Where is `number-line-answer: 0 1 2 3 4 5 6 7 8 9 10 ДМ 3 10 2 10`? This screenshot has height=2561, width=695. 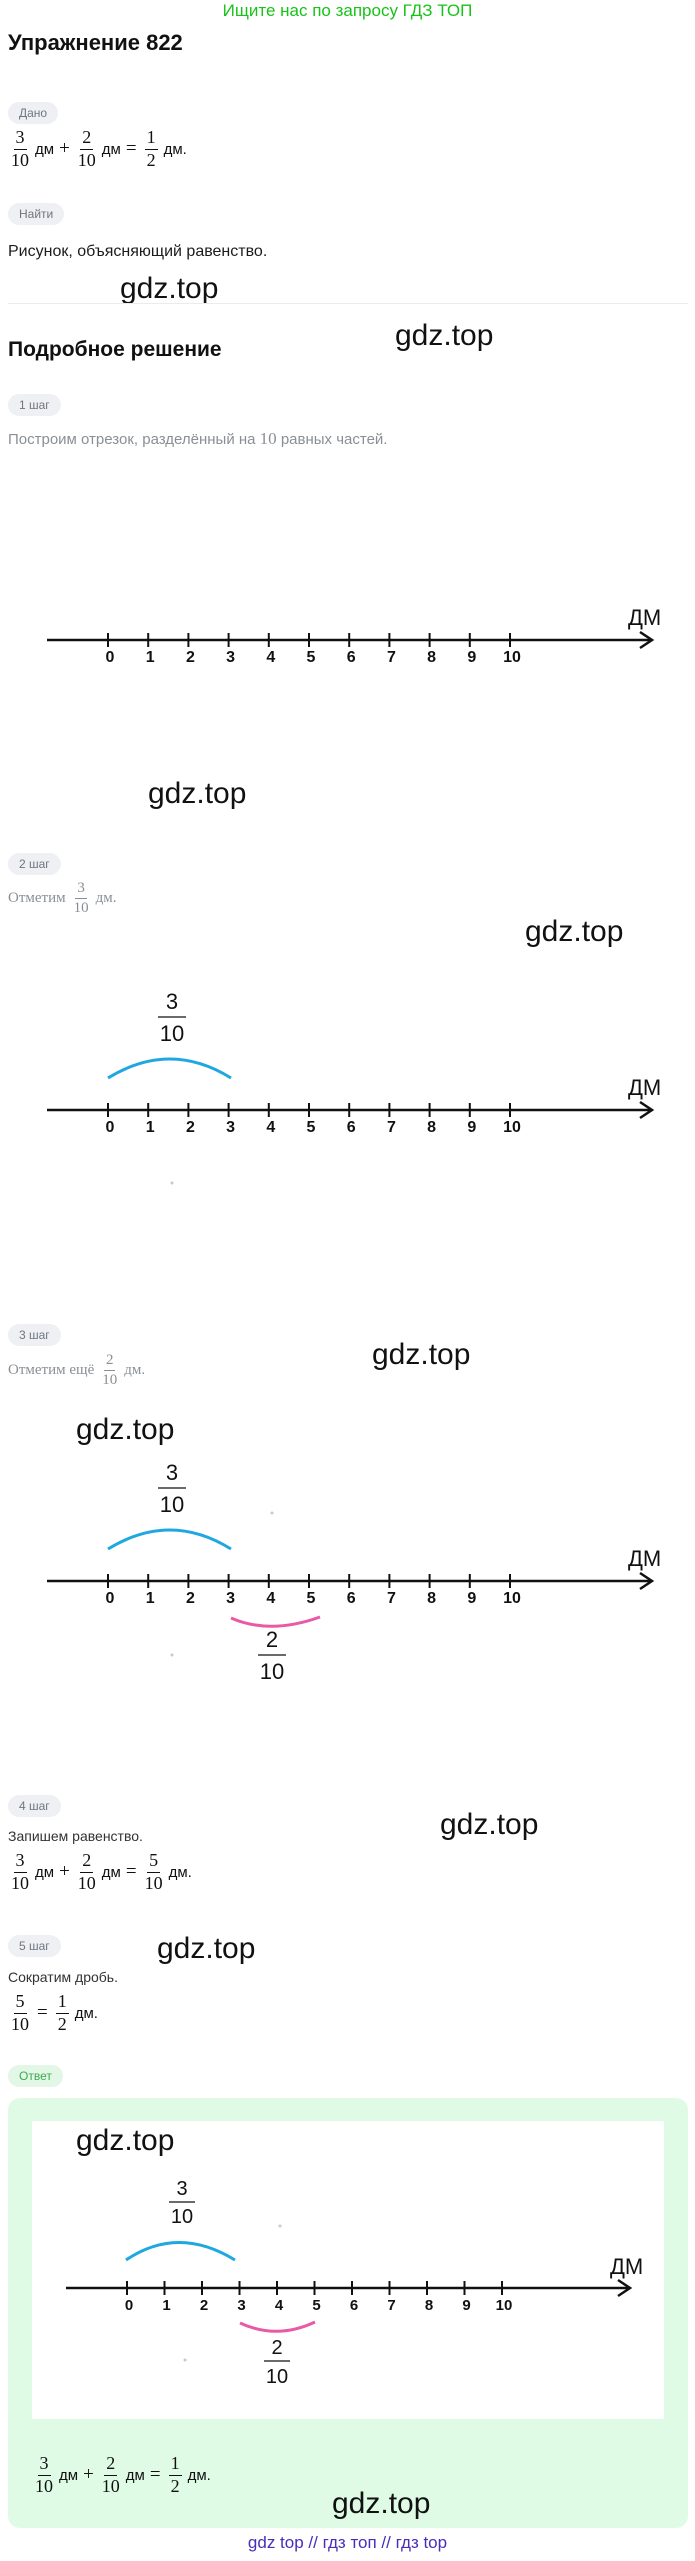 number-line-answer: 0 1 2 3 4 5 6 7 8 9 10 ДМ 3 10 2 10 is located at coordinates (354, 2283).